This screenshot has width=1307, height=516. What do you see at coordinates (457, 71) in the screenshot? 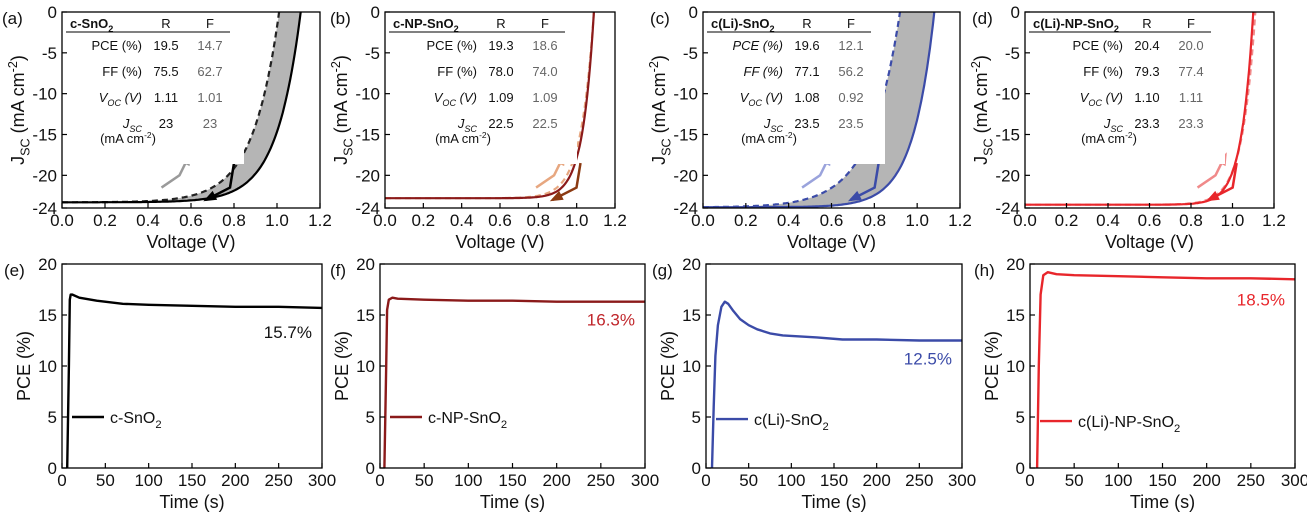
I see `table-row-label: FF (%)` at bounding box center [457, 71].